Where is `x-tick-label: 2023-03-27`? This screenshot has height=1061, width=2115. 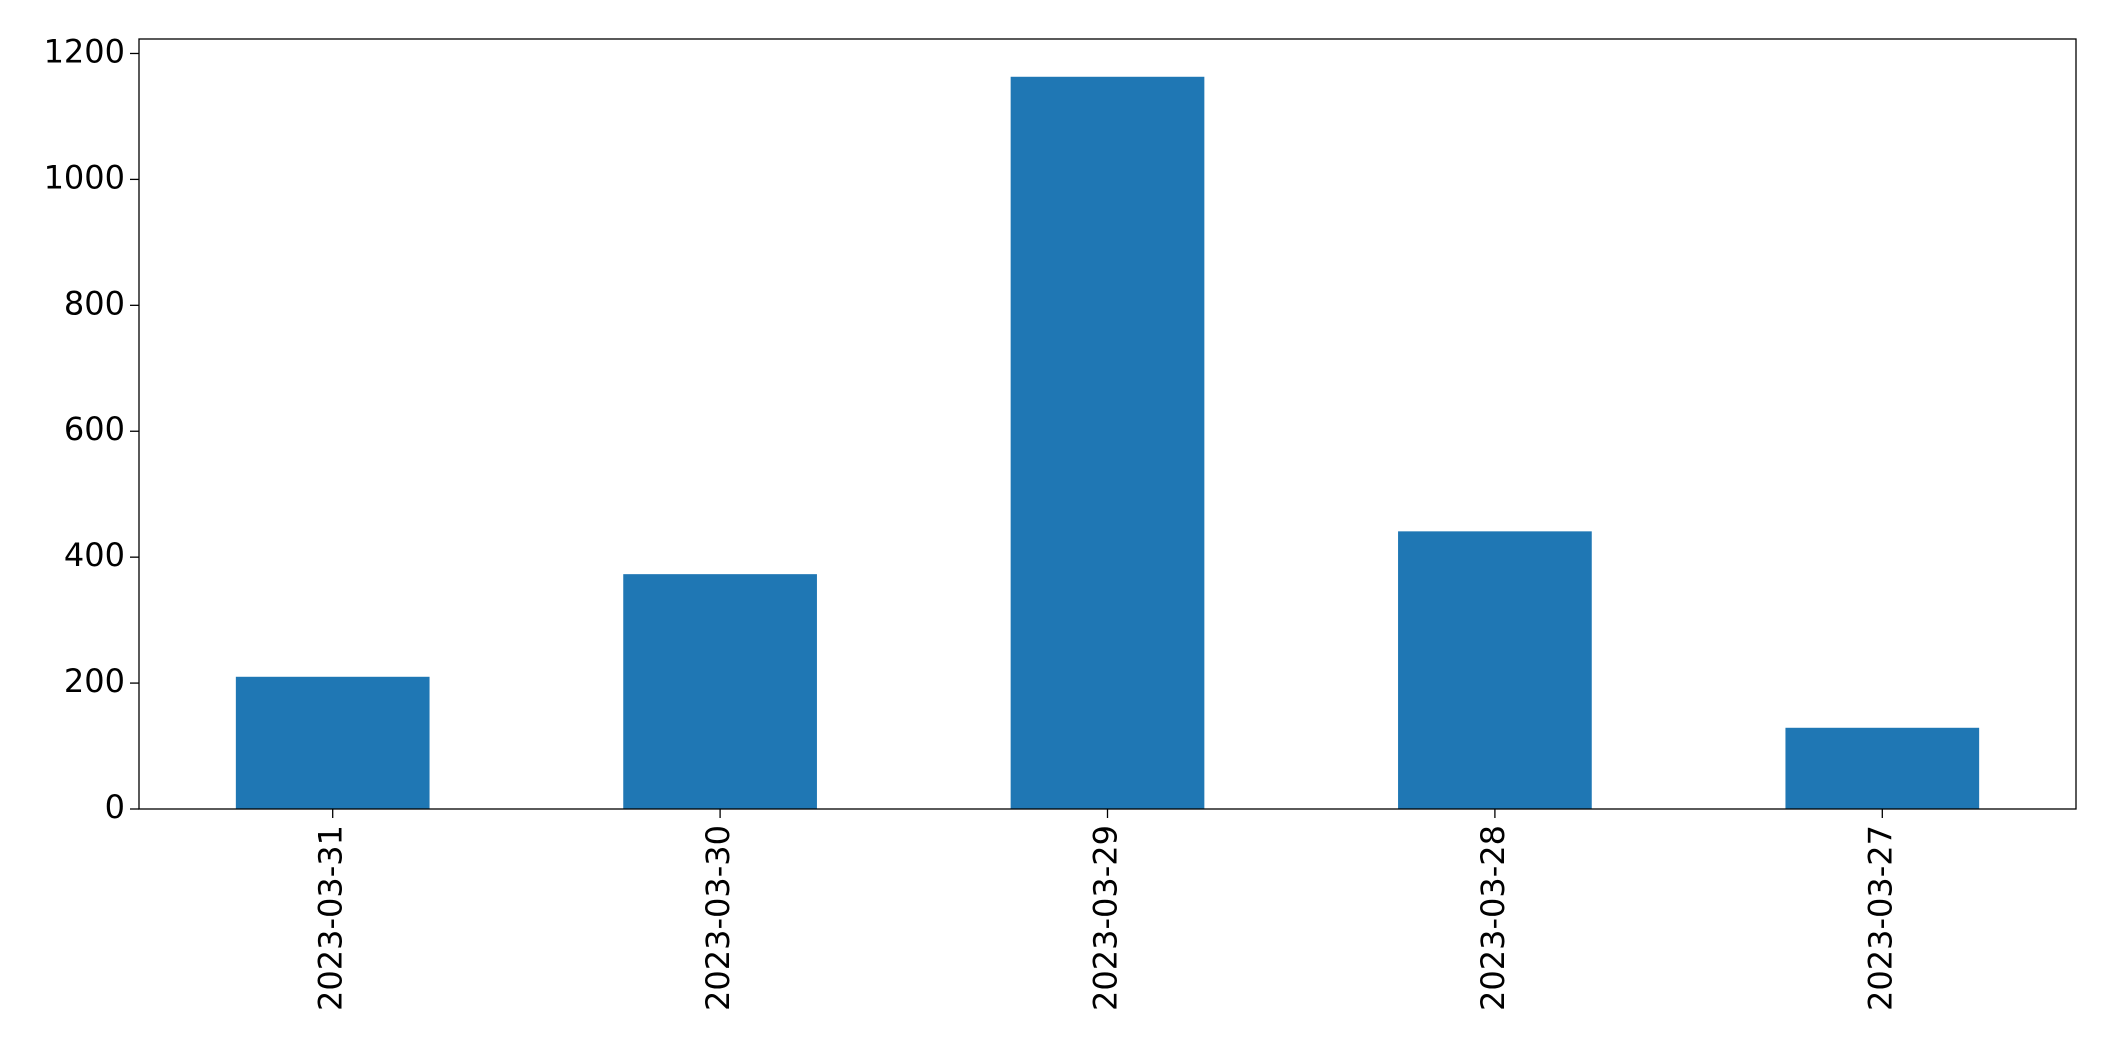 x-tick-label: 2023-03-27 is located at coordinates (1880, 918).